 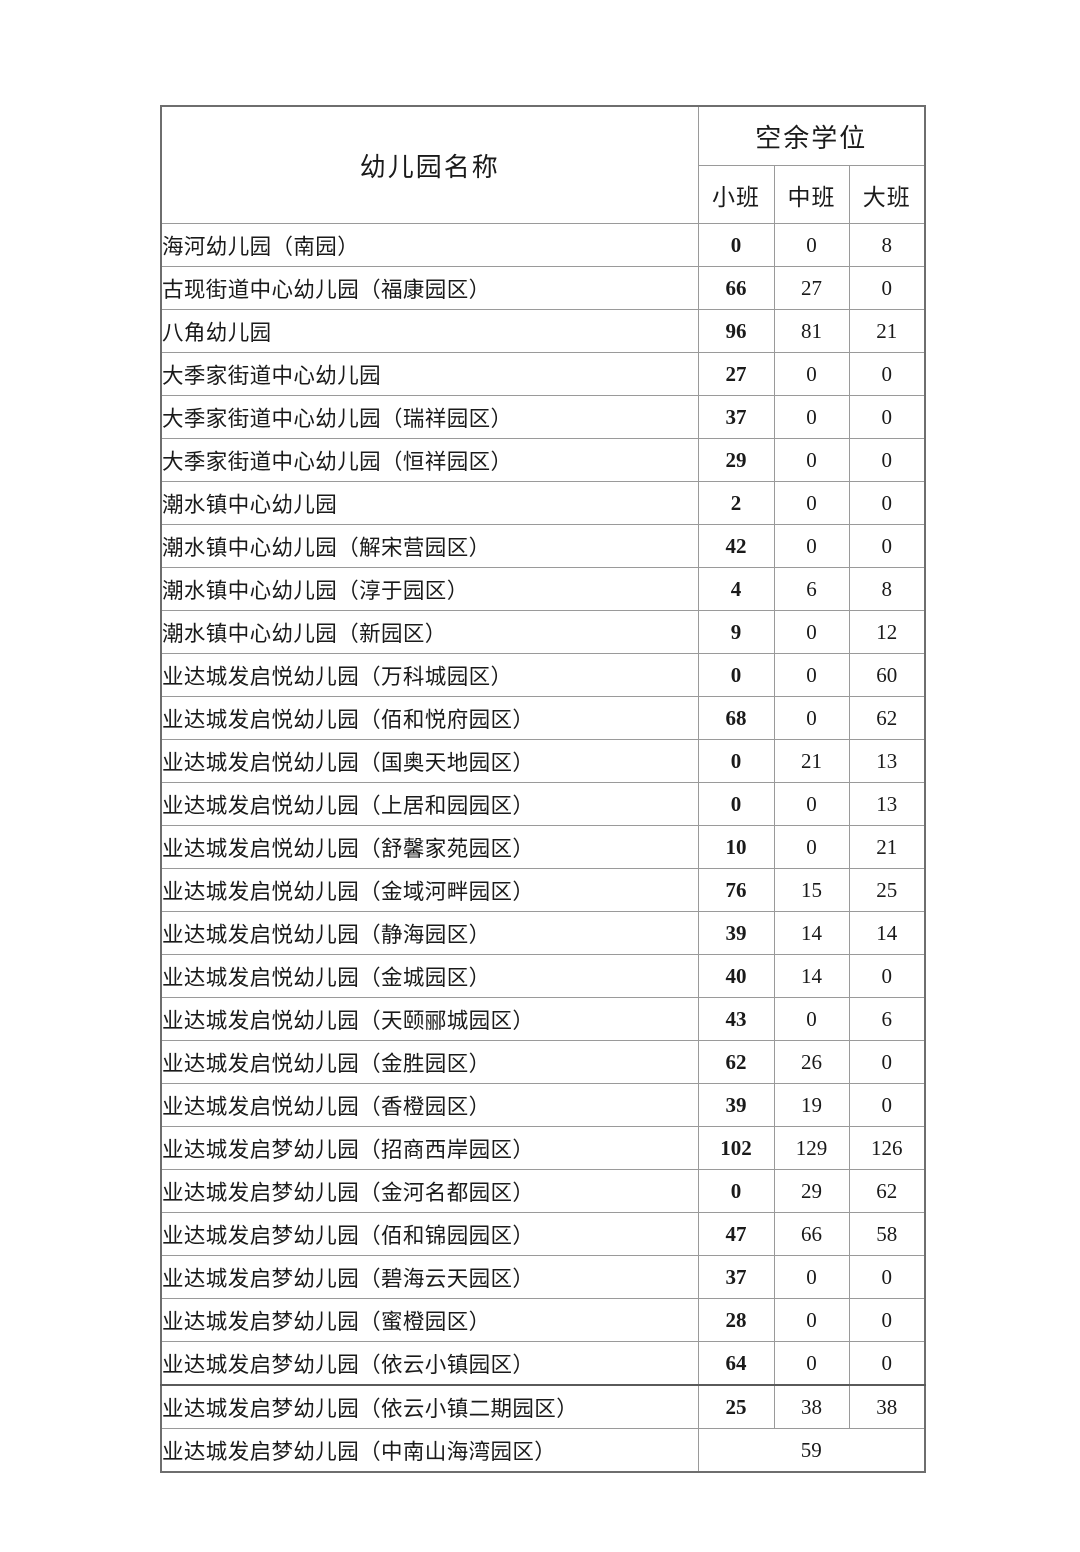 I want to click on table-header: 幼儿园名称 空余学位 小班 中班 大班, so click(x=543, y=164).